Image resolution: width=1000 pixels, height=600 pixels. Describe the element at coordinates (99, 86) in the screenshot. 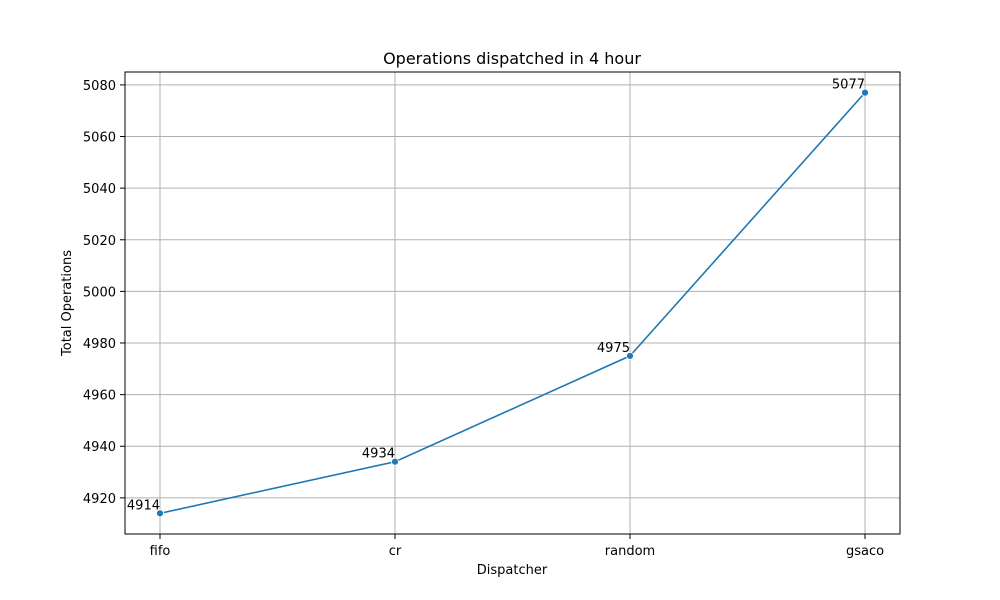

I see `y-tick-label: 5080` at that location.